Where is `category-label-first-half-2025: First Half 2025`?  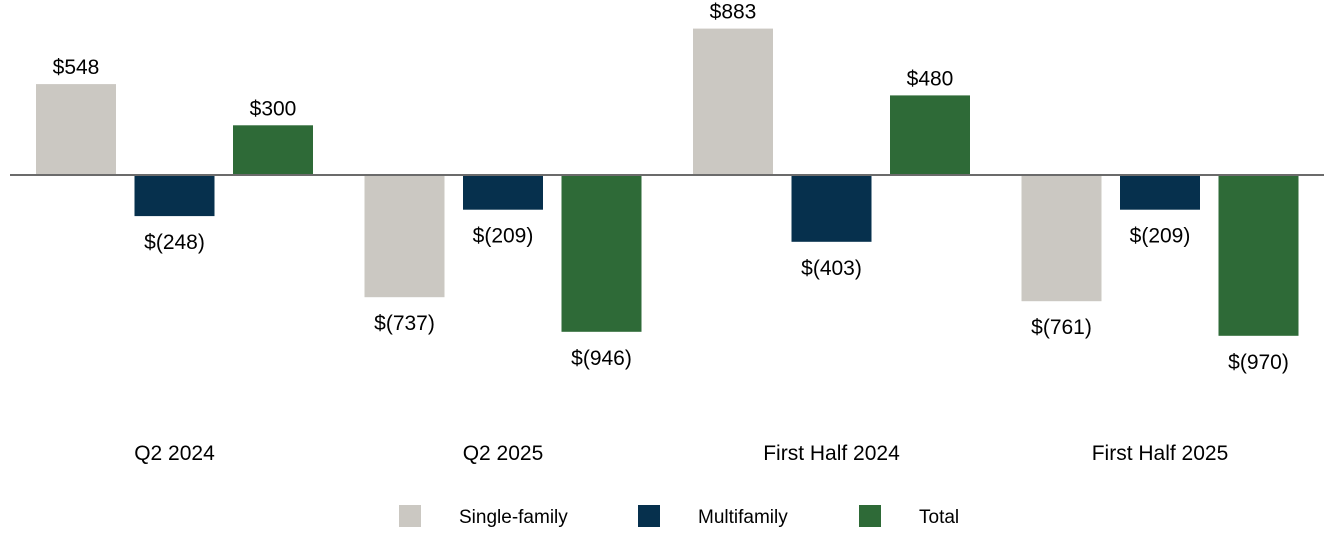
category-label-first-half-2025: First Half 2025 is located at coordinates (1160, 453).